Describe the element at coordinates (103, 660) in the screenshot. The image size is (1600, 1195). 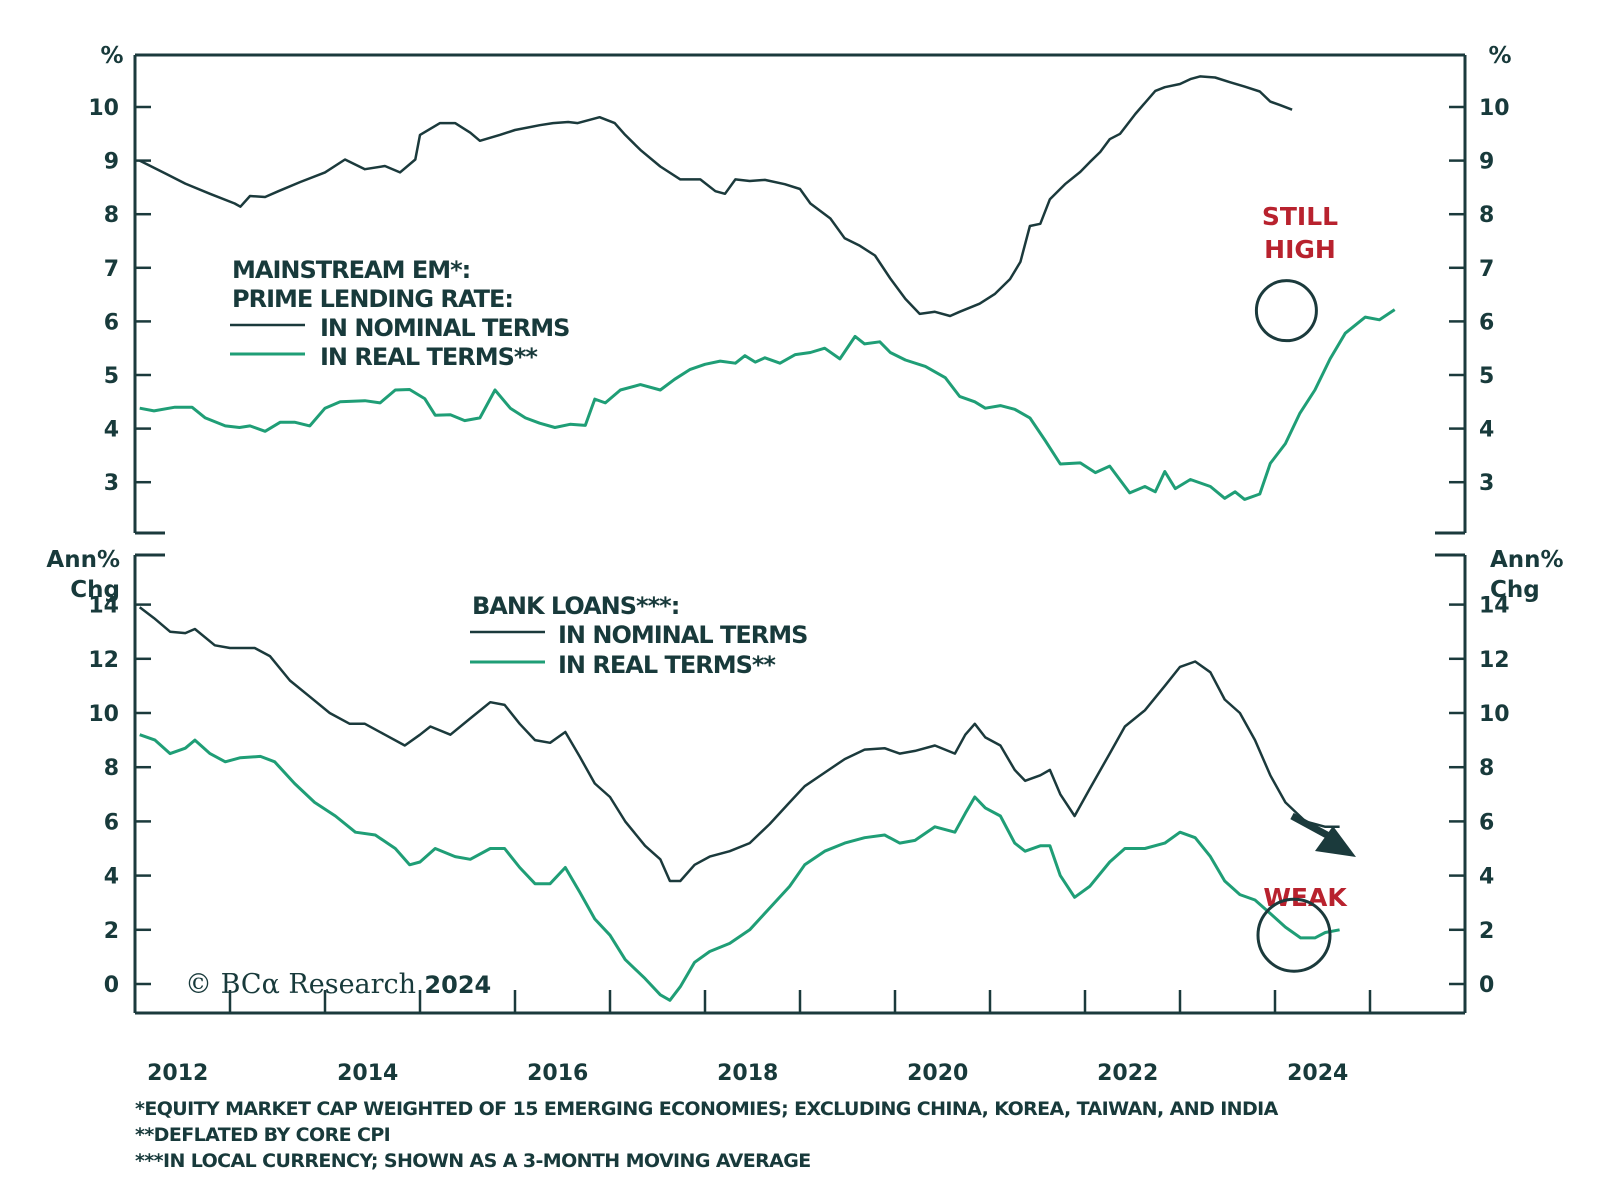
I see `bottom-left-ytick-label: 12` at that location.